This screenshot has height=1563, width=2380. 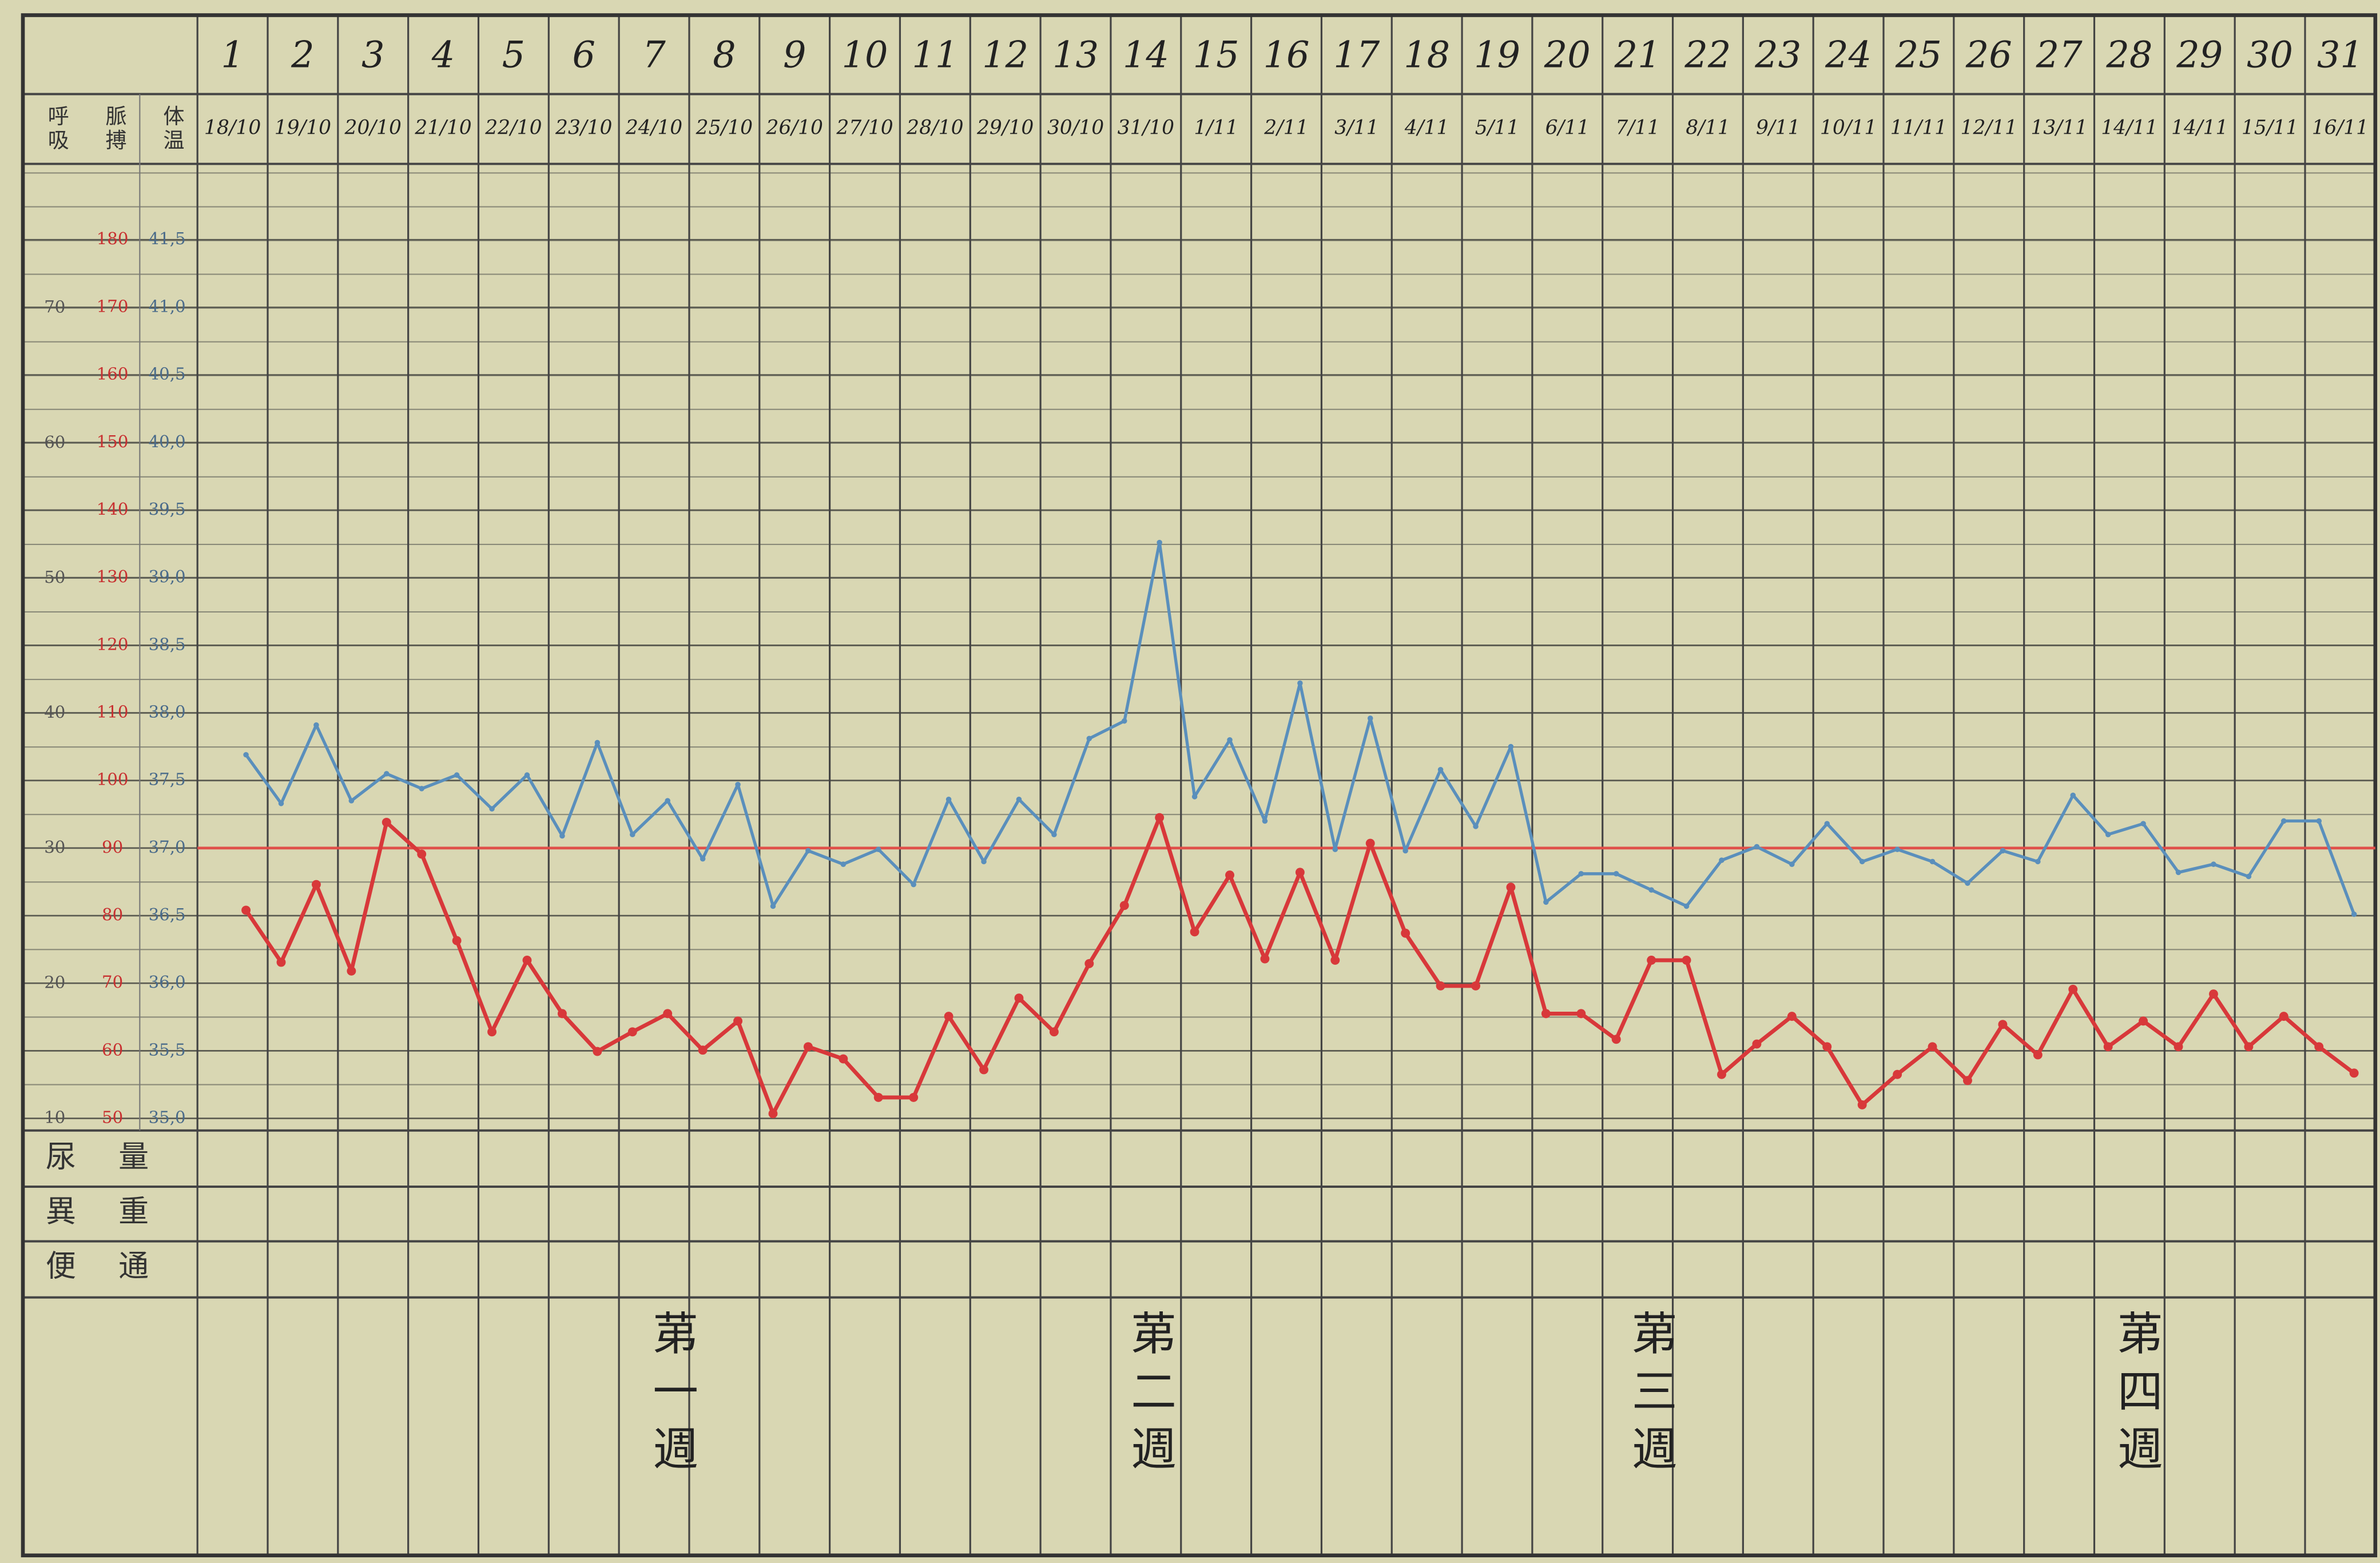 What do you see at coordinates (2059, 128) in the screenshot?
I see `date-label: 13/11` at bounding box center [2059, 128].